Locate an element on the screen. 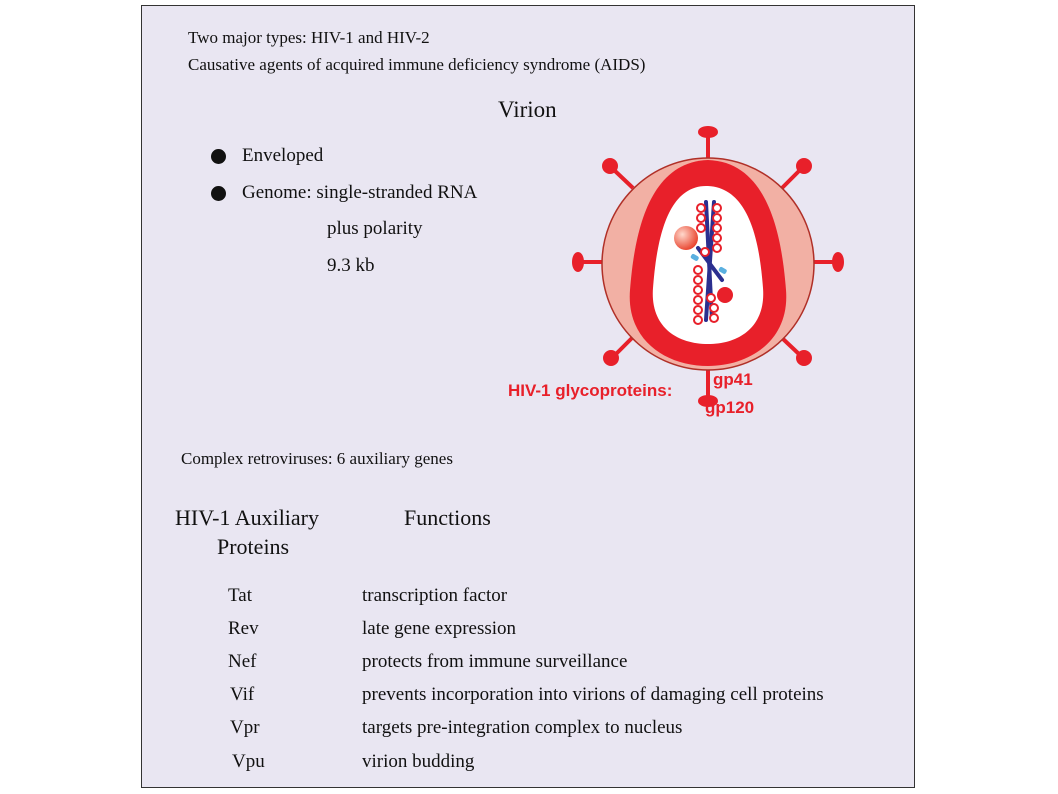 The height and width of the screenshot is (794, 1058). spike-lower-left-knob is located at coordinates (611, 358).